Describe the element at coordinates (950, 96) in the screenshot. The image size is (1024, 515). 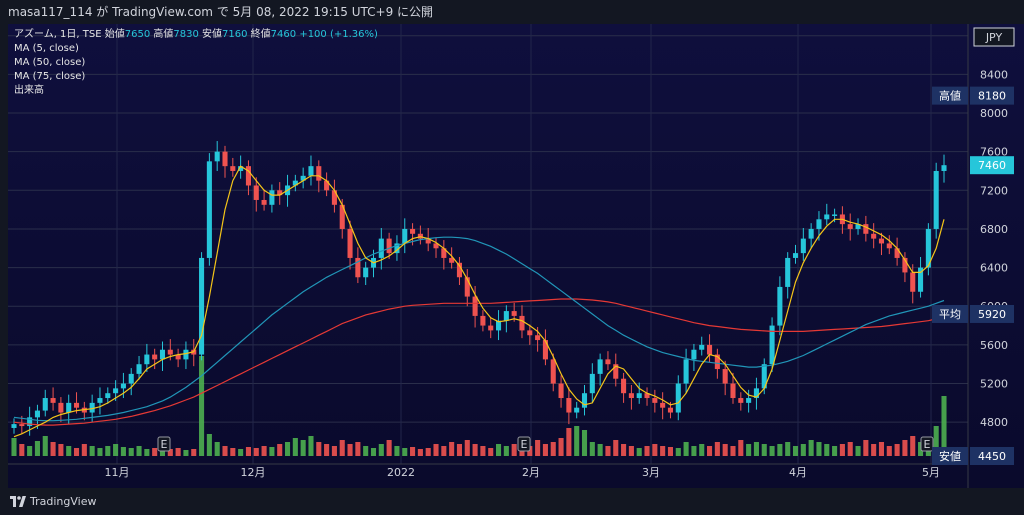
I see `badge-label: 高値` at that location.